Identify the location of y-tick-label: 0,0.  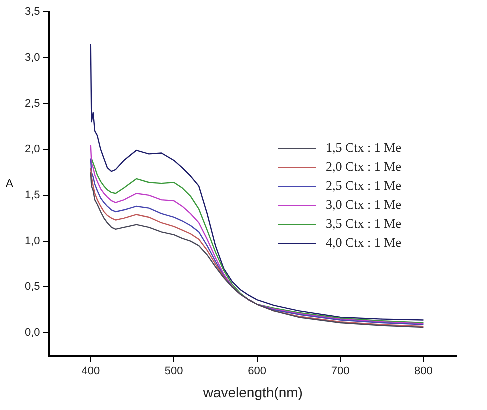
(32, 333).